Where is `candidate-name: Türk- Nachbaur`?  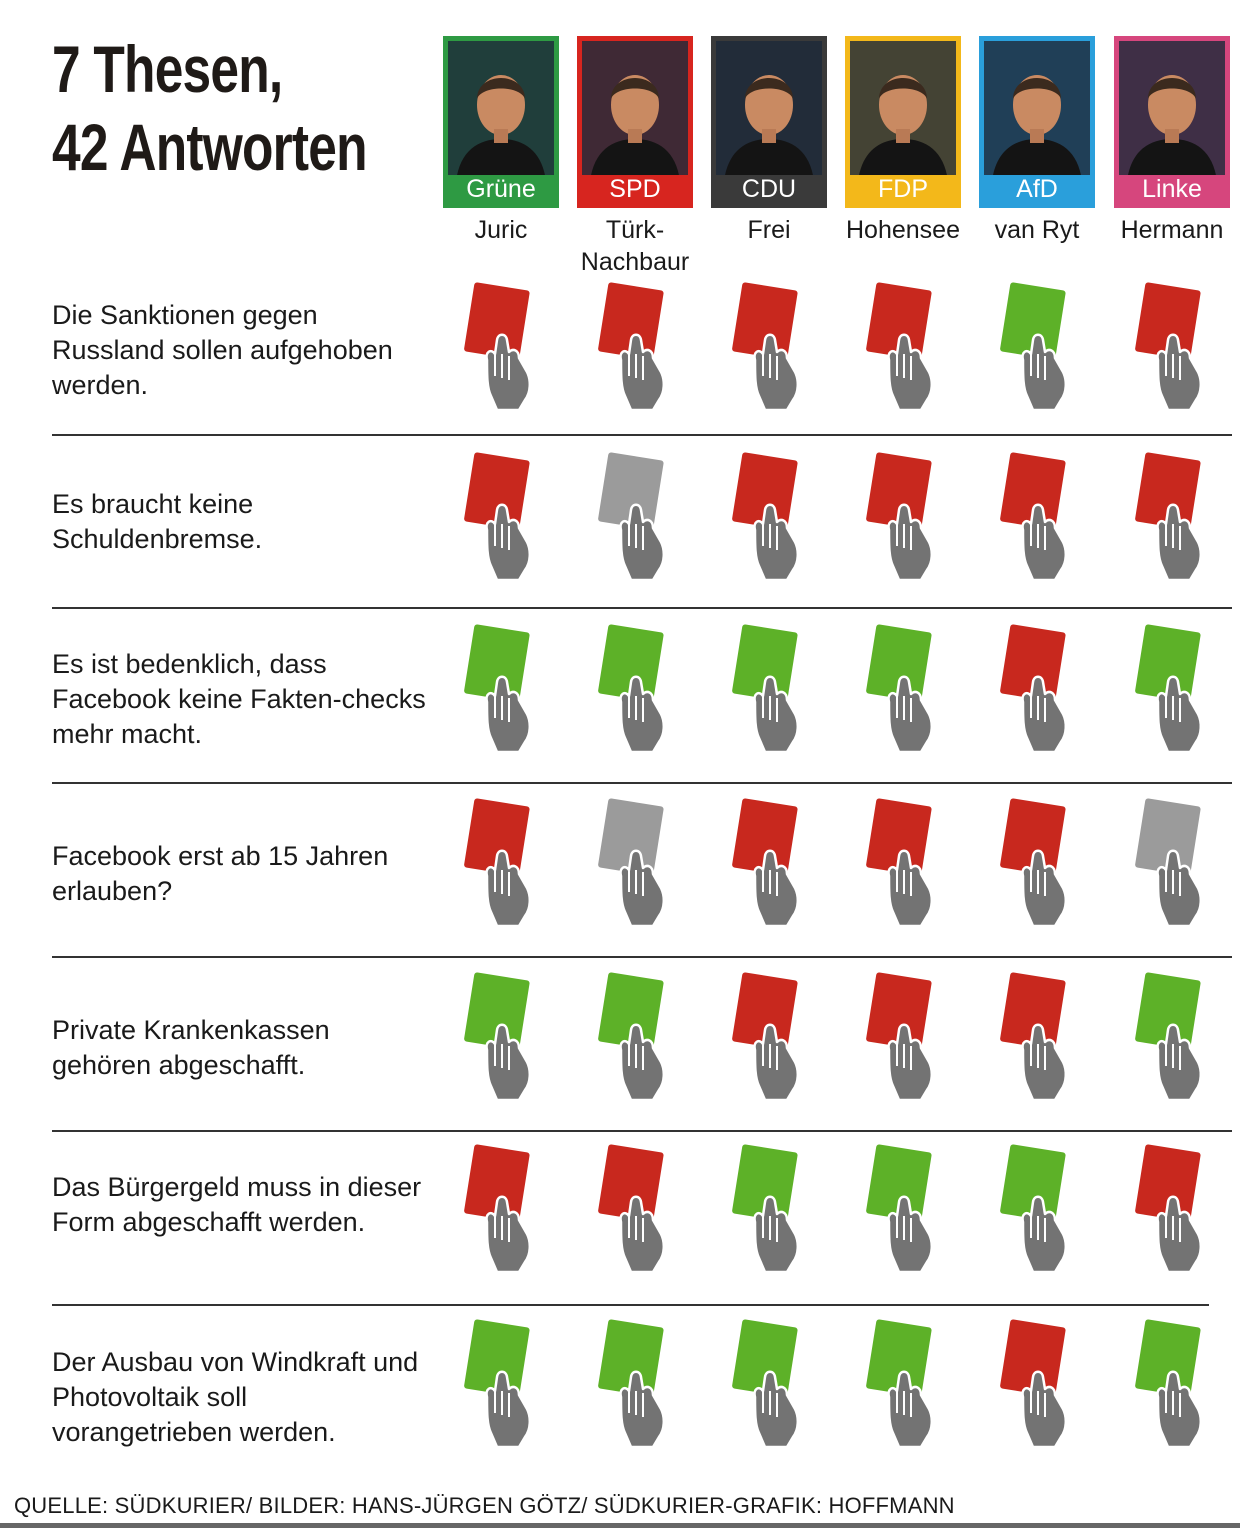 candidate-name: Türk- Nachbaur is located at coordinates (635, 246).